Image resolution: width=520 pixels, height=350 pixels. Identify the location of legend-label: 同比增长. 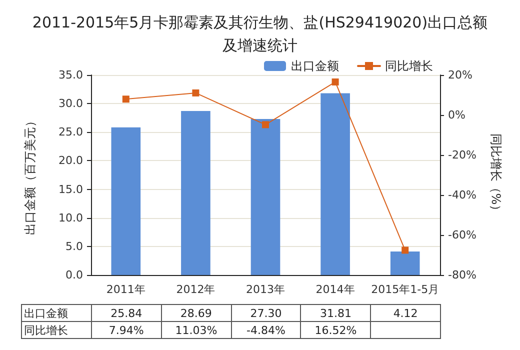
(409, 66).